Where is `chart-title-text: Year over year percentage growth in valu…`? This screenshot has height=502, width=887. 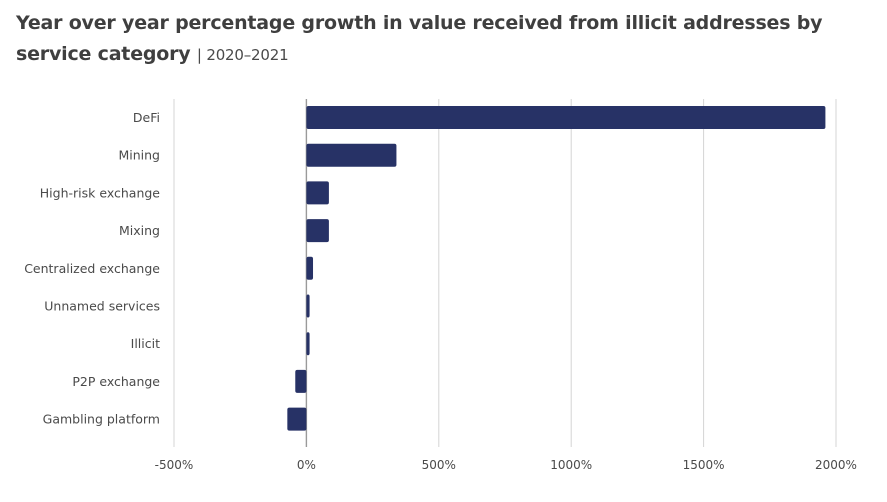
chart-title-text: Year over year percentage growth in valu… is located at coordinates (419, 38).